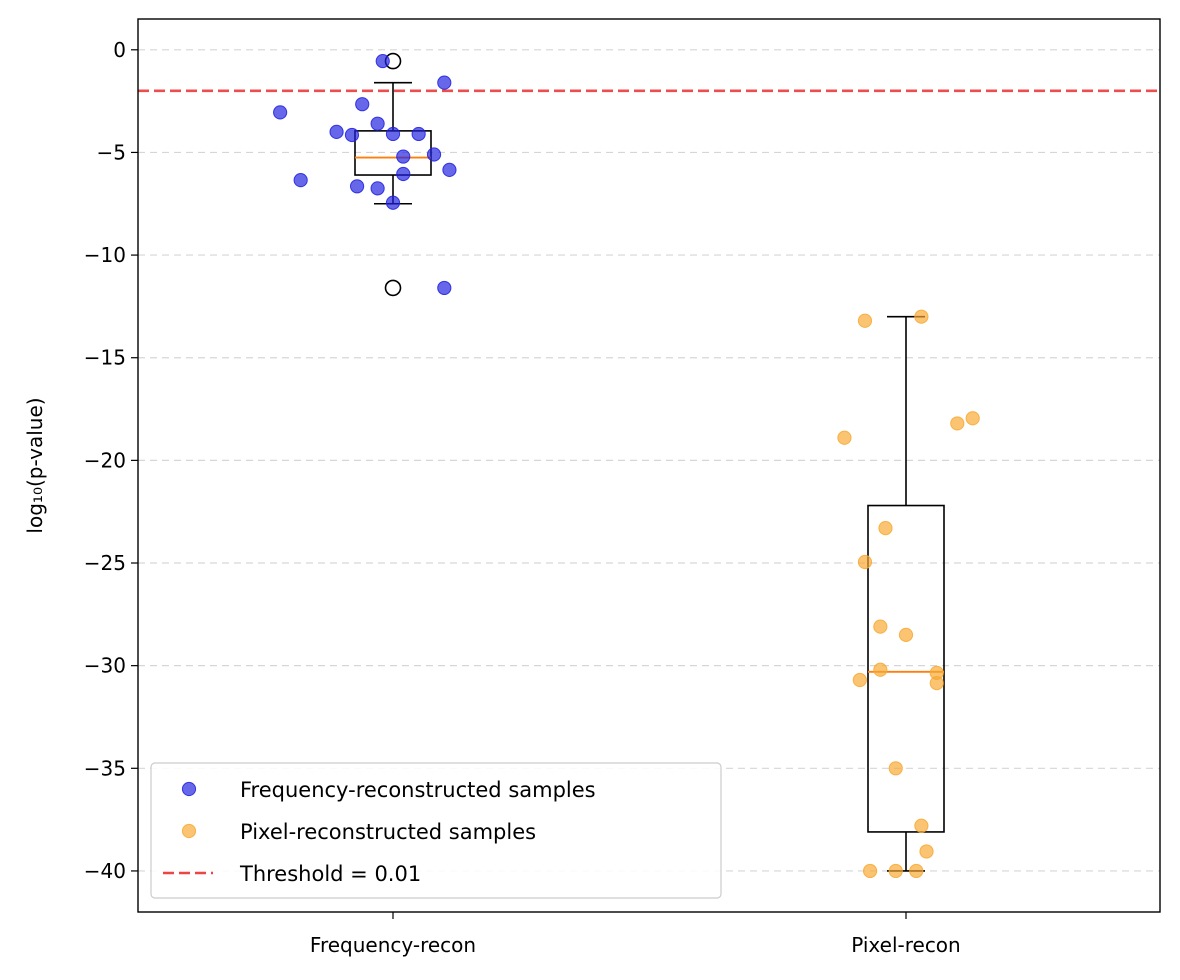  I want to click on y-tick-label: −30, so click(105, 666).